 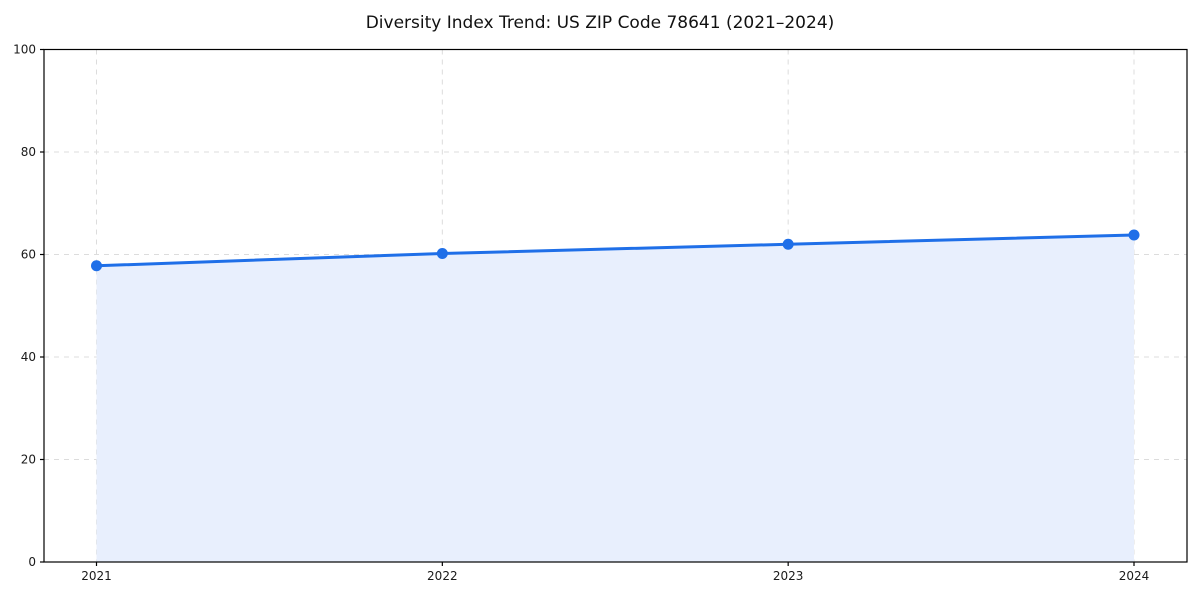 I want to click on trend-line, so click(x=615, y=250).